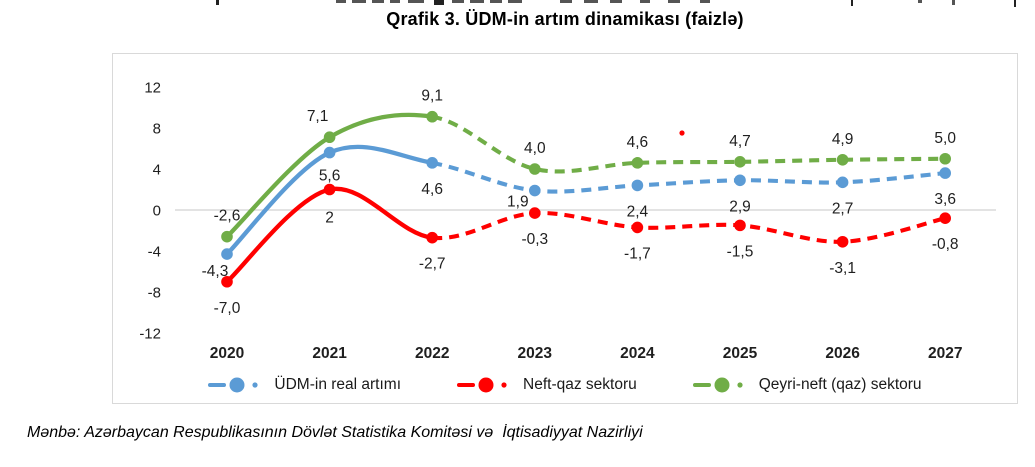 The image size is (1035, 467). What do you see at coordinates (330, 176) in the screenshot?
I see `data-point-label: 5,6` at bounding box center [330, 176].